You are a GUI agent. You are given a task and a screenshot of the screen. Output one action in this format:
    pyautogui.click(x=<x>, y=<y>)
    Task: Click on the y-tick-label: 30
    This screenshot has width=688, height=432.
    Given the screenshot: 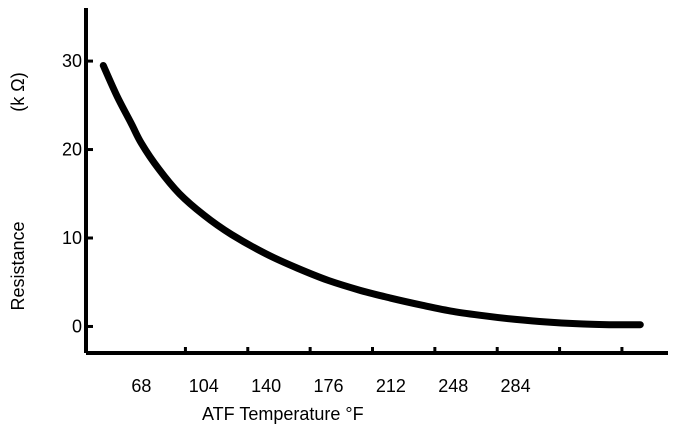 What is the action you would take?
    pyautogui.click(x=72, y=61)
    